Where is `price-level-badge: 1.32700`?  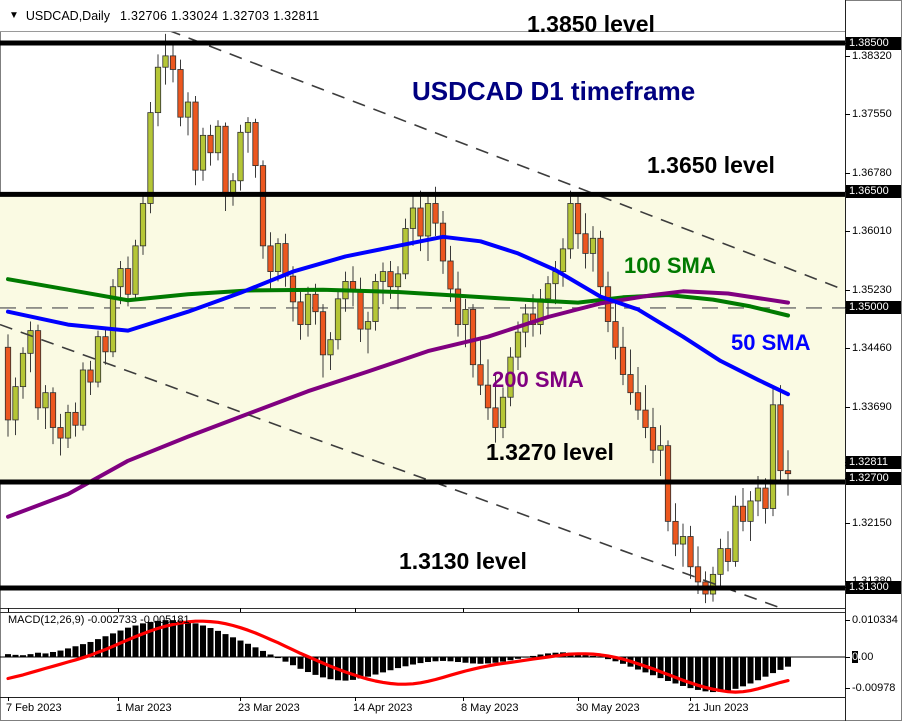
price-level-badge: 1.32700 is located at coordinates (873, 478).